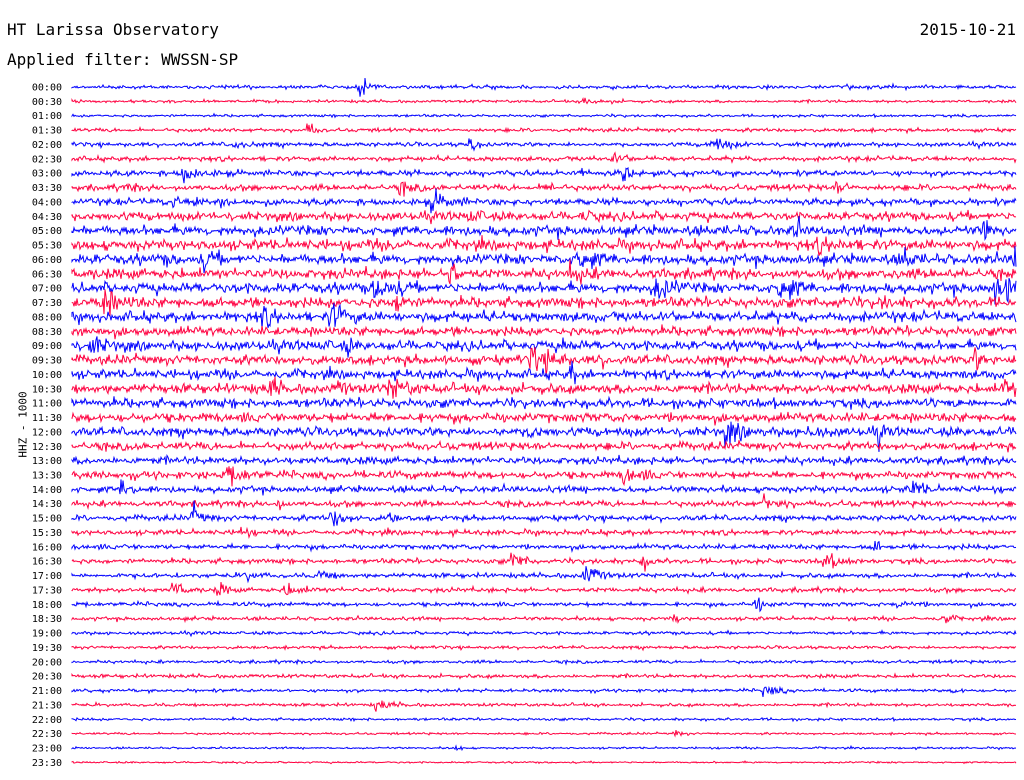 Image resolution: width=1024 pixels, height=780 pixels. What do you see at coordinates (47, 576) in the screenshot?
I see `time-tick-label: 17:00` at bounding box center [47, 576].